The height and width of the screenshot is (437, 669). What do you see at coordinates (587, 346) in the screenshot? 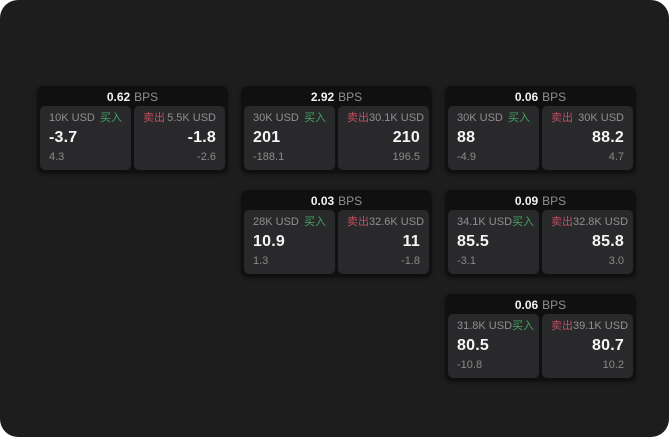
I see `sell-panel: 卖出 39.1K USD 80.7 10.2` at bounding box center [587, 346].